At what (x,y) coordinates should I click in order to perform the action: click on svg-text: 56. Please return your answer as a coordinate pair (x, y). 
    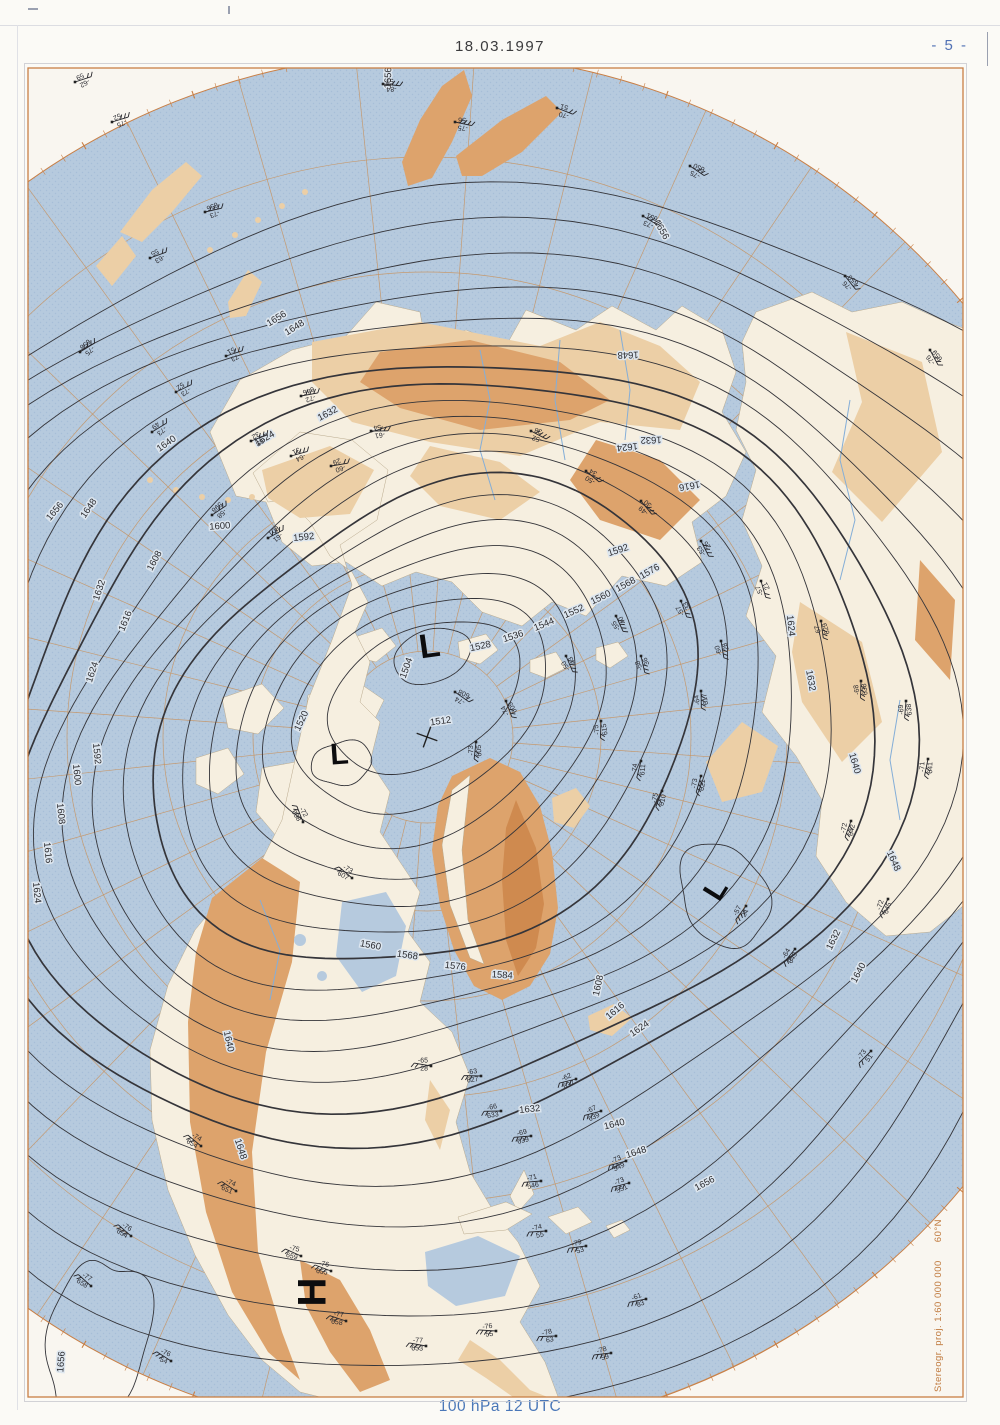
    Looking at the image, I should click on (462, 119).